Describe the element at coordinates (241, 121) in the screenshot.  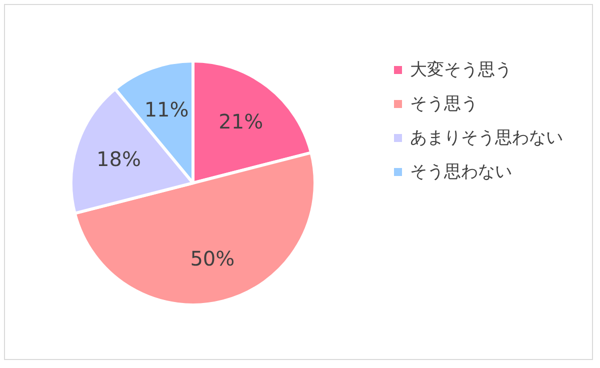
I see `data-label: 21%` at that location.